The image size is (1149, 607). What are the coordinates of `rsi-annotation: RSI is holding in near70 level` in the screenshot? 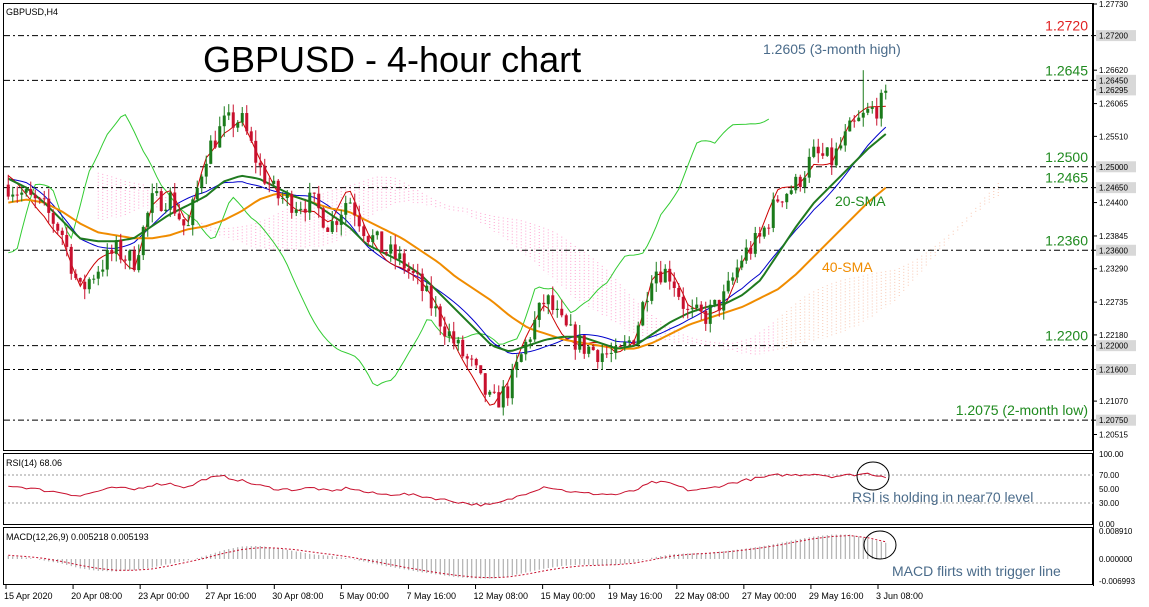 It's located at (942, 497).